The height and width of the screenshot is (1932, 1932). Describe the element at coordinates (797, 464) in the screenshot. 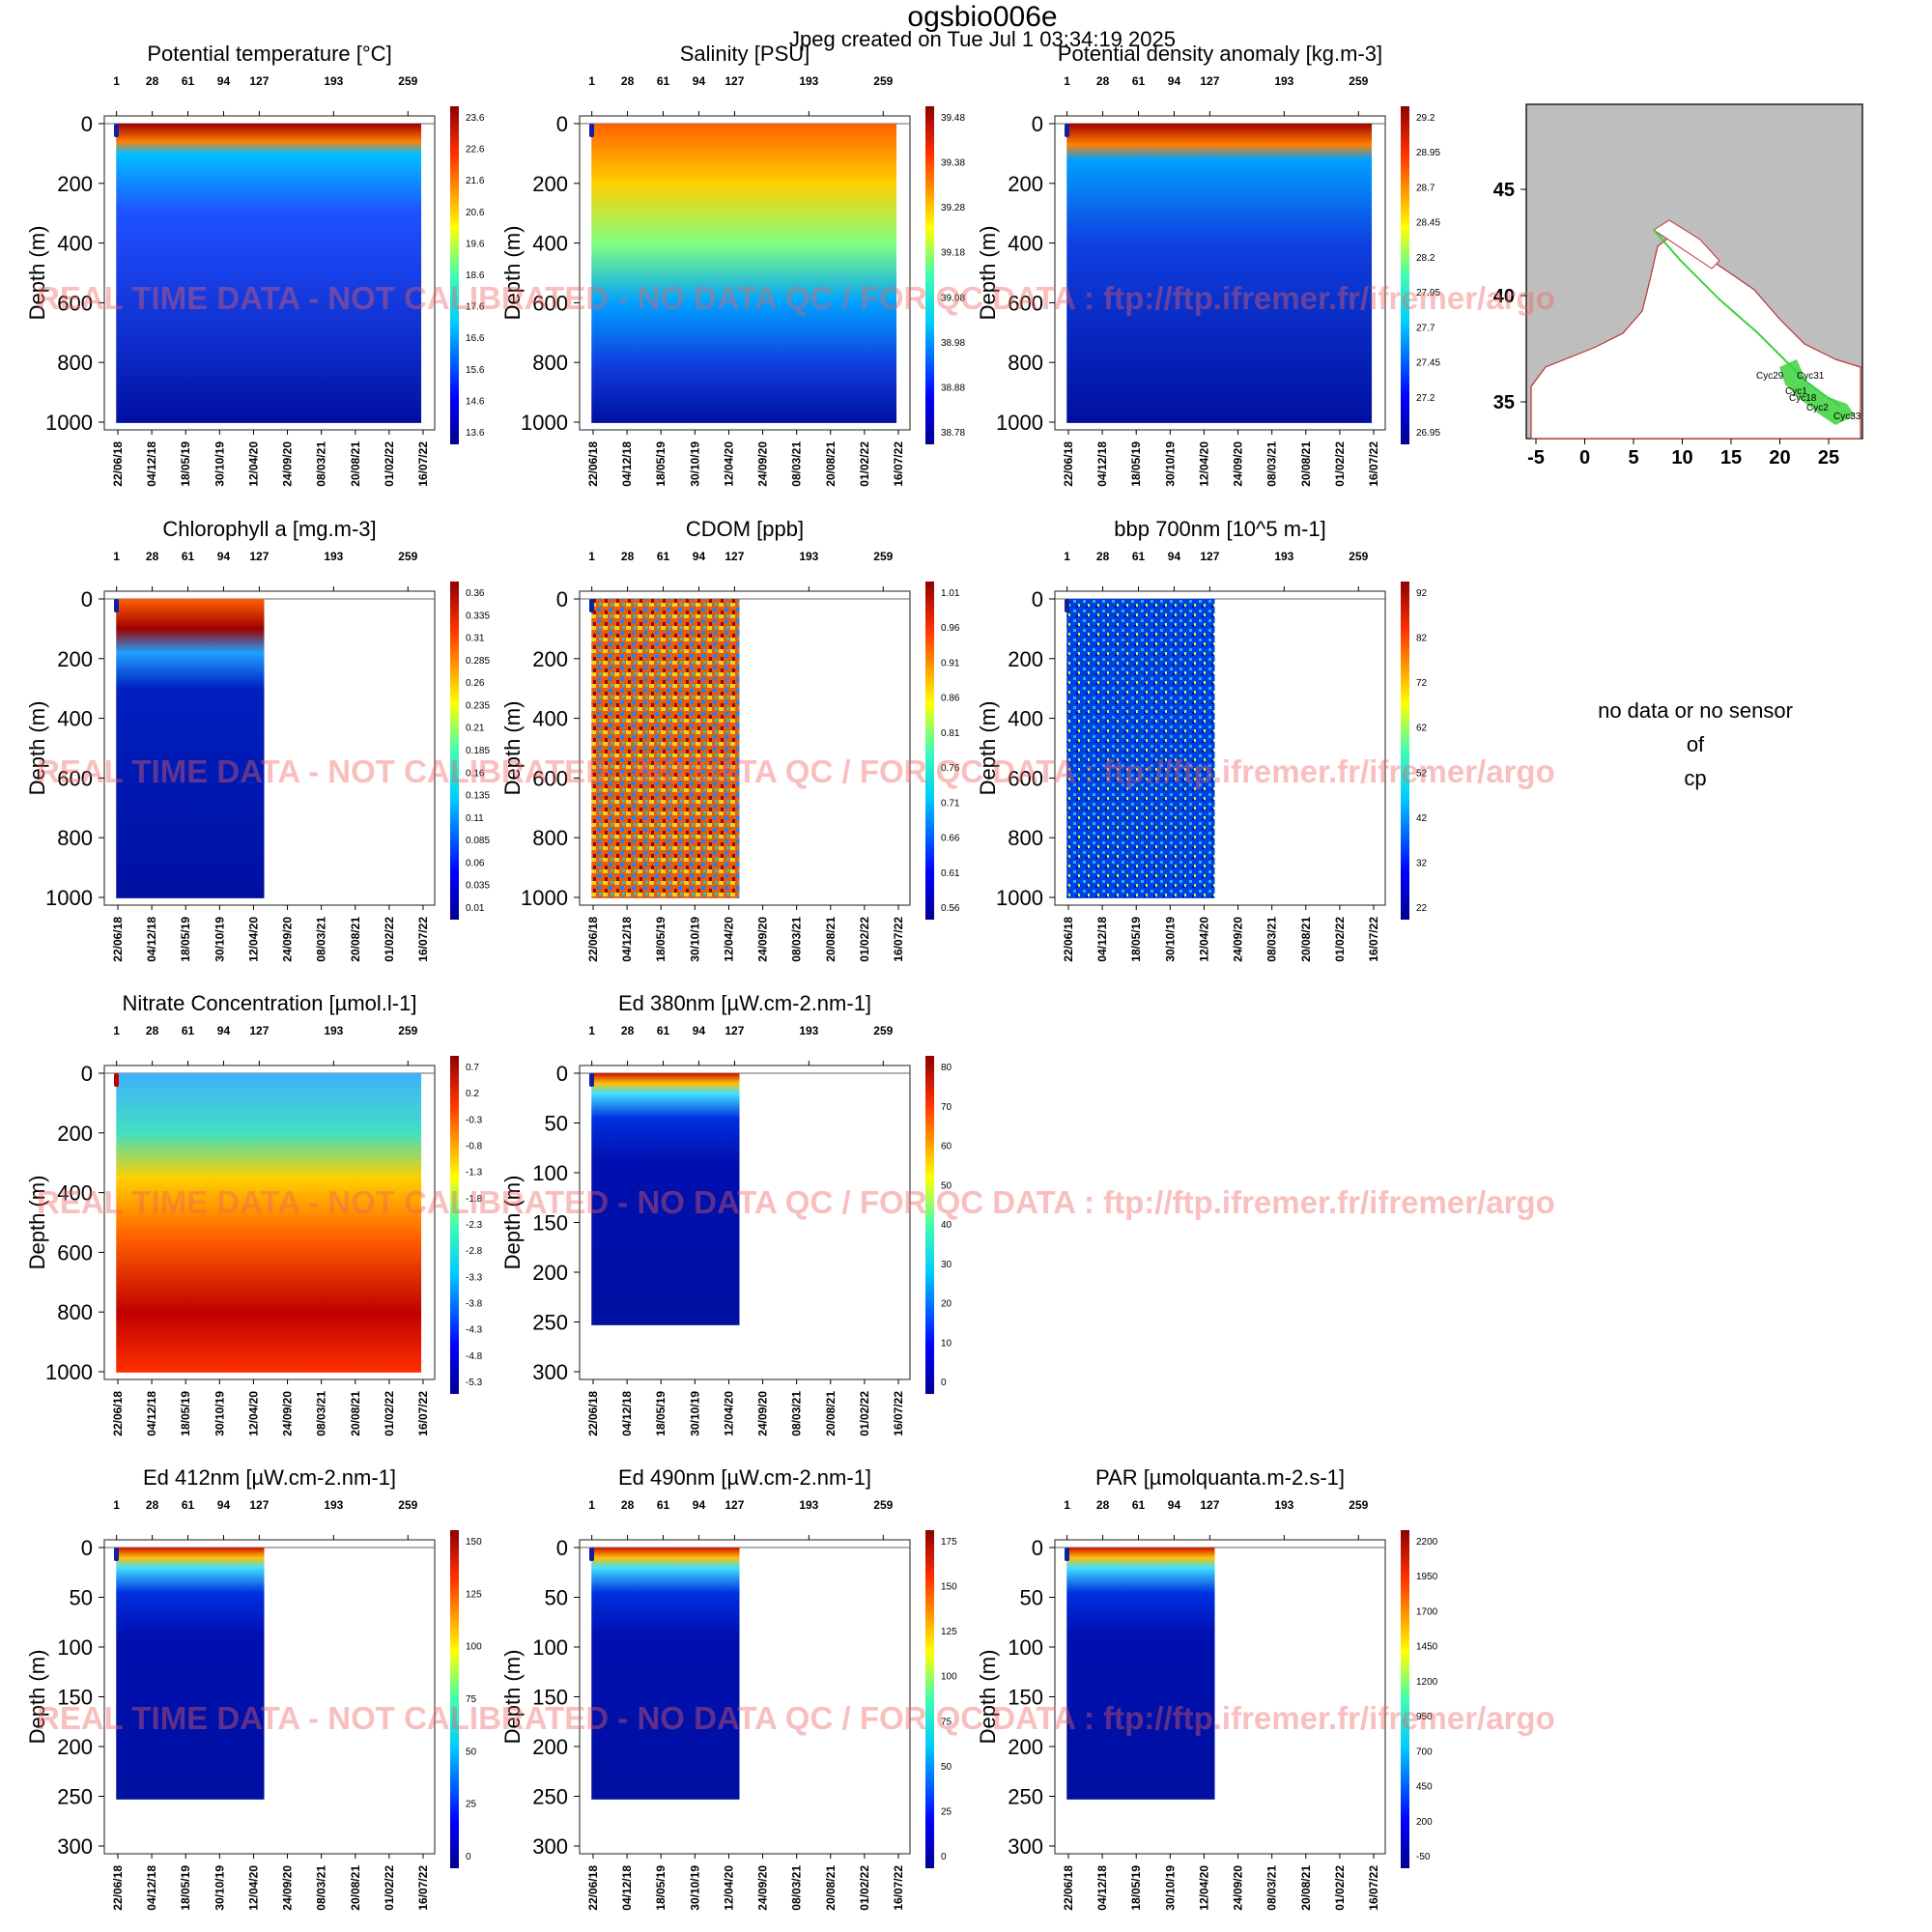

I see `date-tick-label: 08/03/21` at that location.